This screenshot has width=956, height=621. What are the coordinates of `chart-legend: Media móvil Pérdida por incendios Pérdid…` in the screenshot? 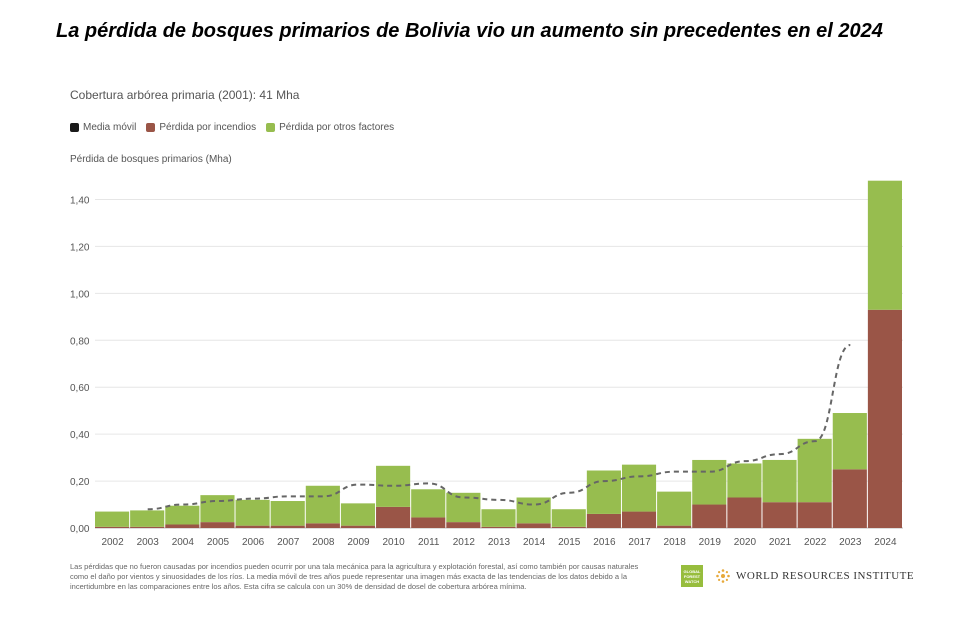 It's located at (232, 127).